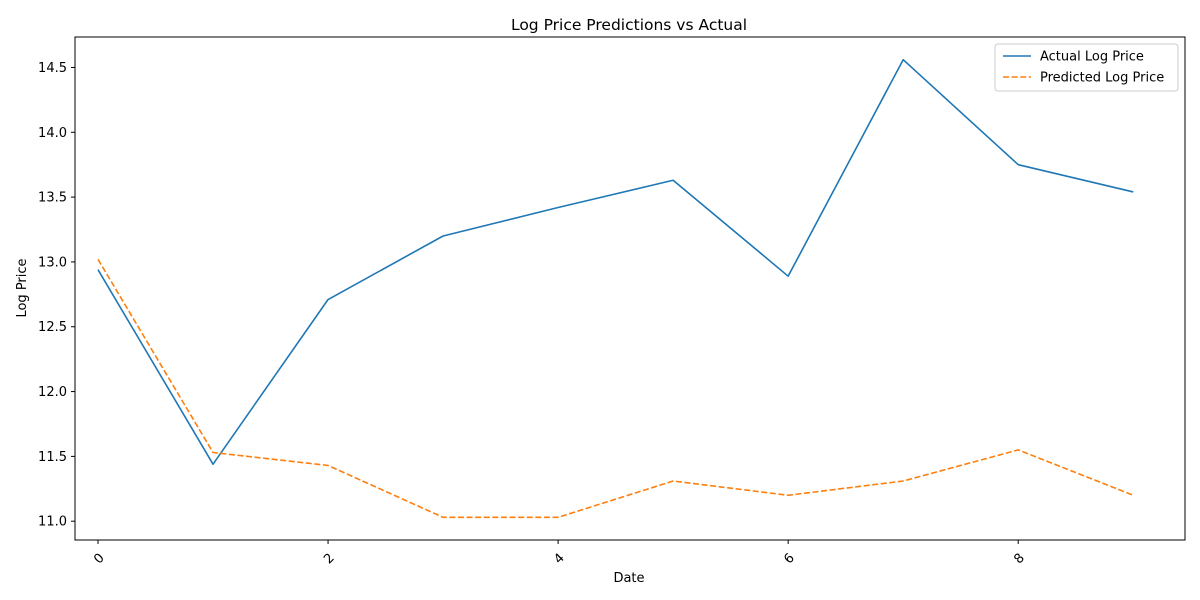 This screenshot has height=600, width=1200. I want to click on y-tick-label: 12.5, so click(52, 327).